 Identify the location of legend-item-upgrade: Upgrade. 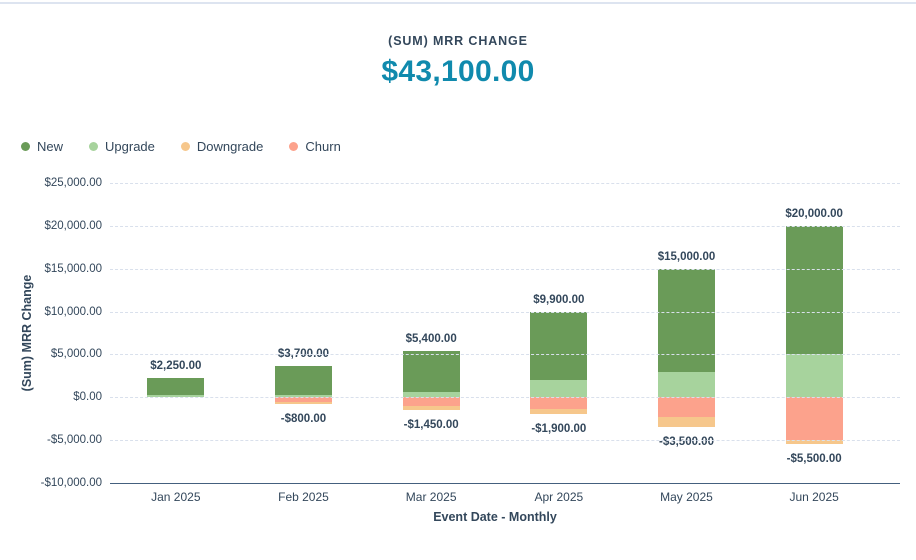
(122, 146).